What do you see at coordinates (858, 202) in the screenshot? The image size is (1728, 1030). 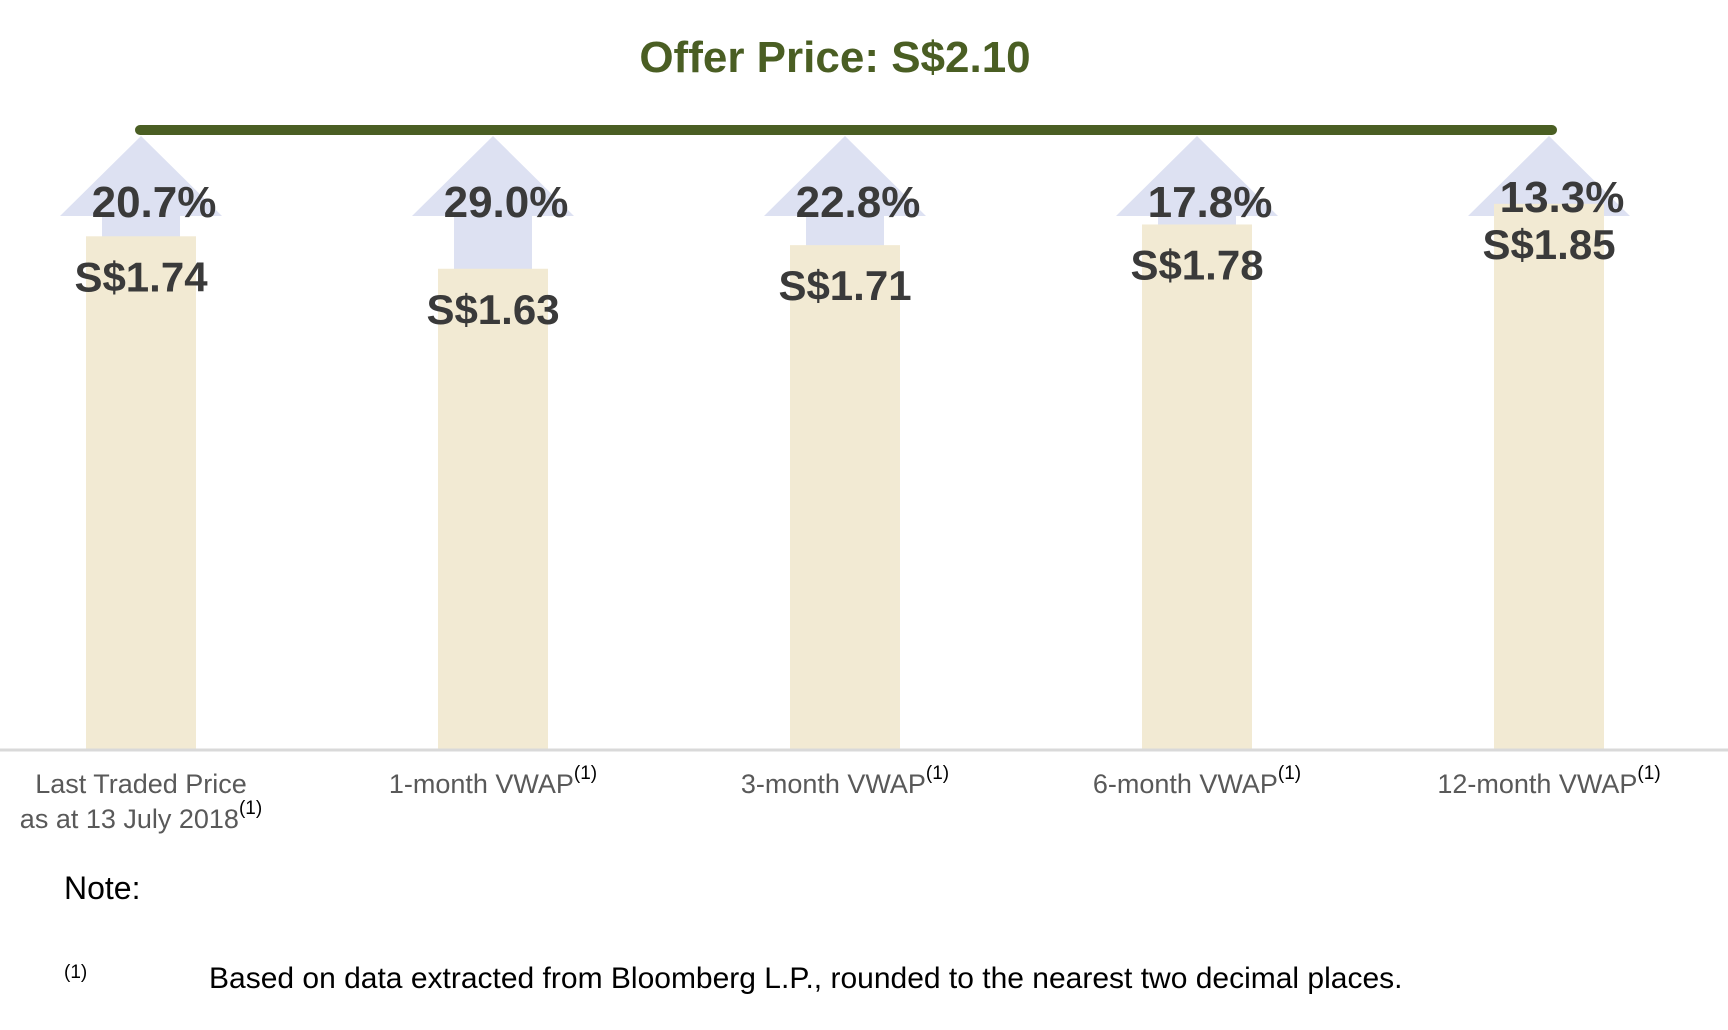 I see `premium-label: 22.8%` at bounding box center [858, 202].